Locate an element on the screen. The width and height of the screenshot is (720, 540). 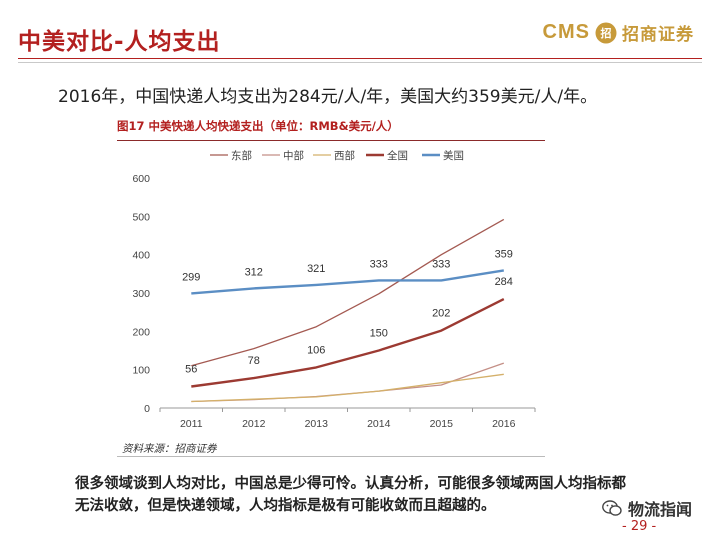
cms-logo: CMS 招 招商证券 is located at coordinates (618, 32).